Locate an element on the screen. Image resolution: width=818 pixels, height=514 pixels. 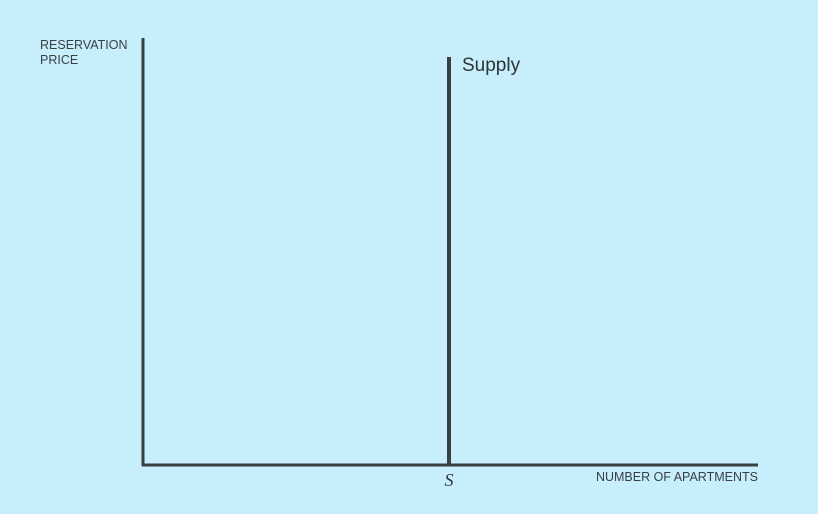
x-axis-label: NUMBER OF APARTMENTS is located at coordinates (677, 477).